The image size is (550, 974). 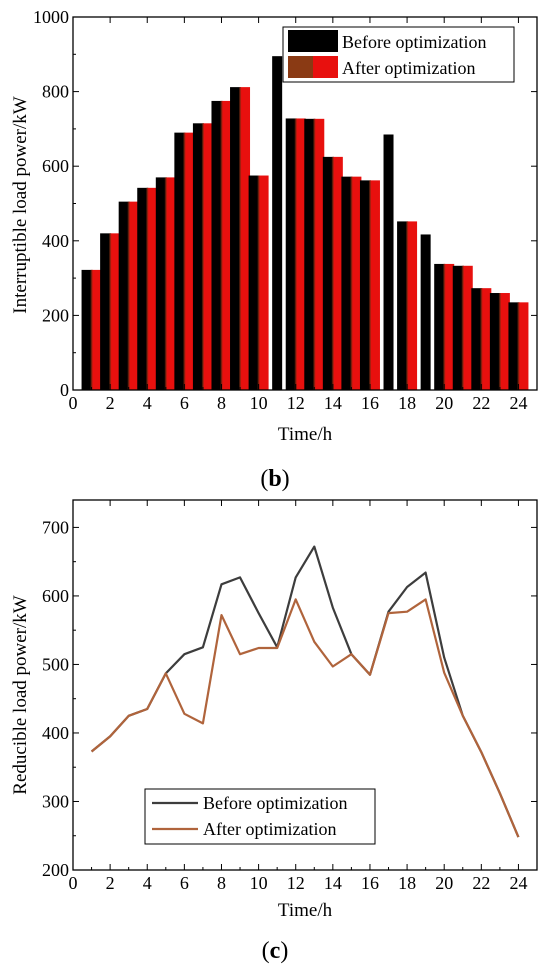 I want to click on legend: Before optimization After optimization, so click(x=398, y=54).